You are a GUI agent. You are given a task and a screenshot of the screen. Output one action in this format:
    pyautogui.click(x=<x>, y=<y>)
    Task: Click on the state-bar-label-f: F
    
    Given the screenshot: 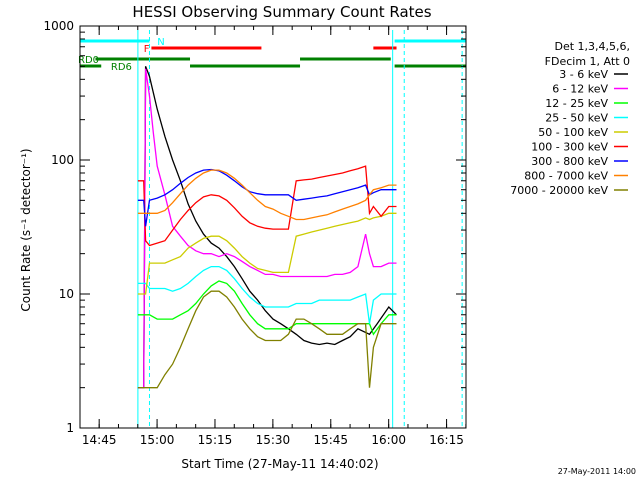 What is the action you would take?
    pyautogui.click(x=147, y=49)
    